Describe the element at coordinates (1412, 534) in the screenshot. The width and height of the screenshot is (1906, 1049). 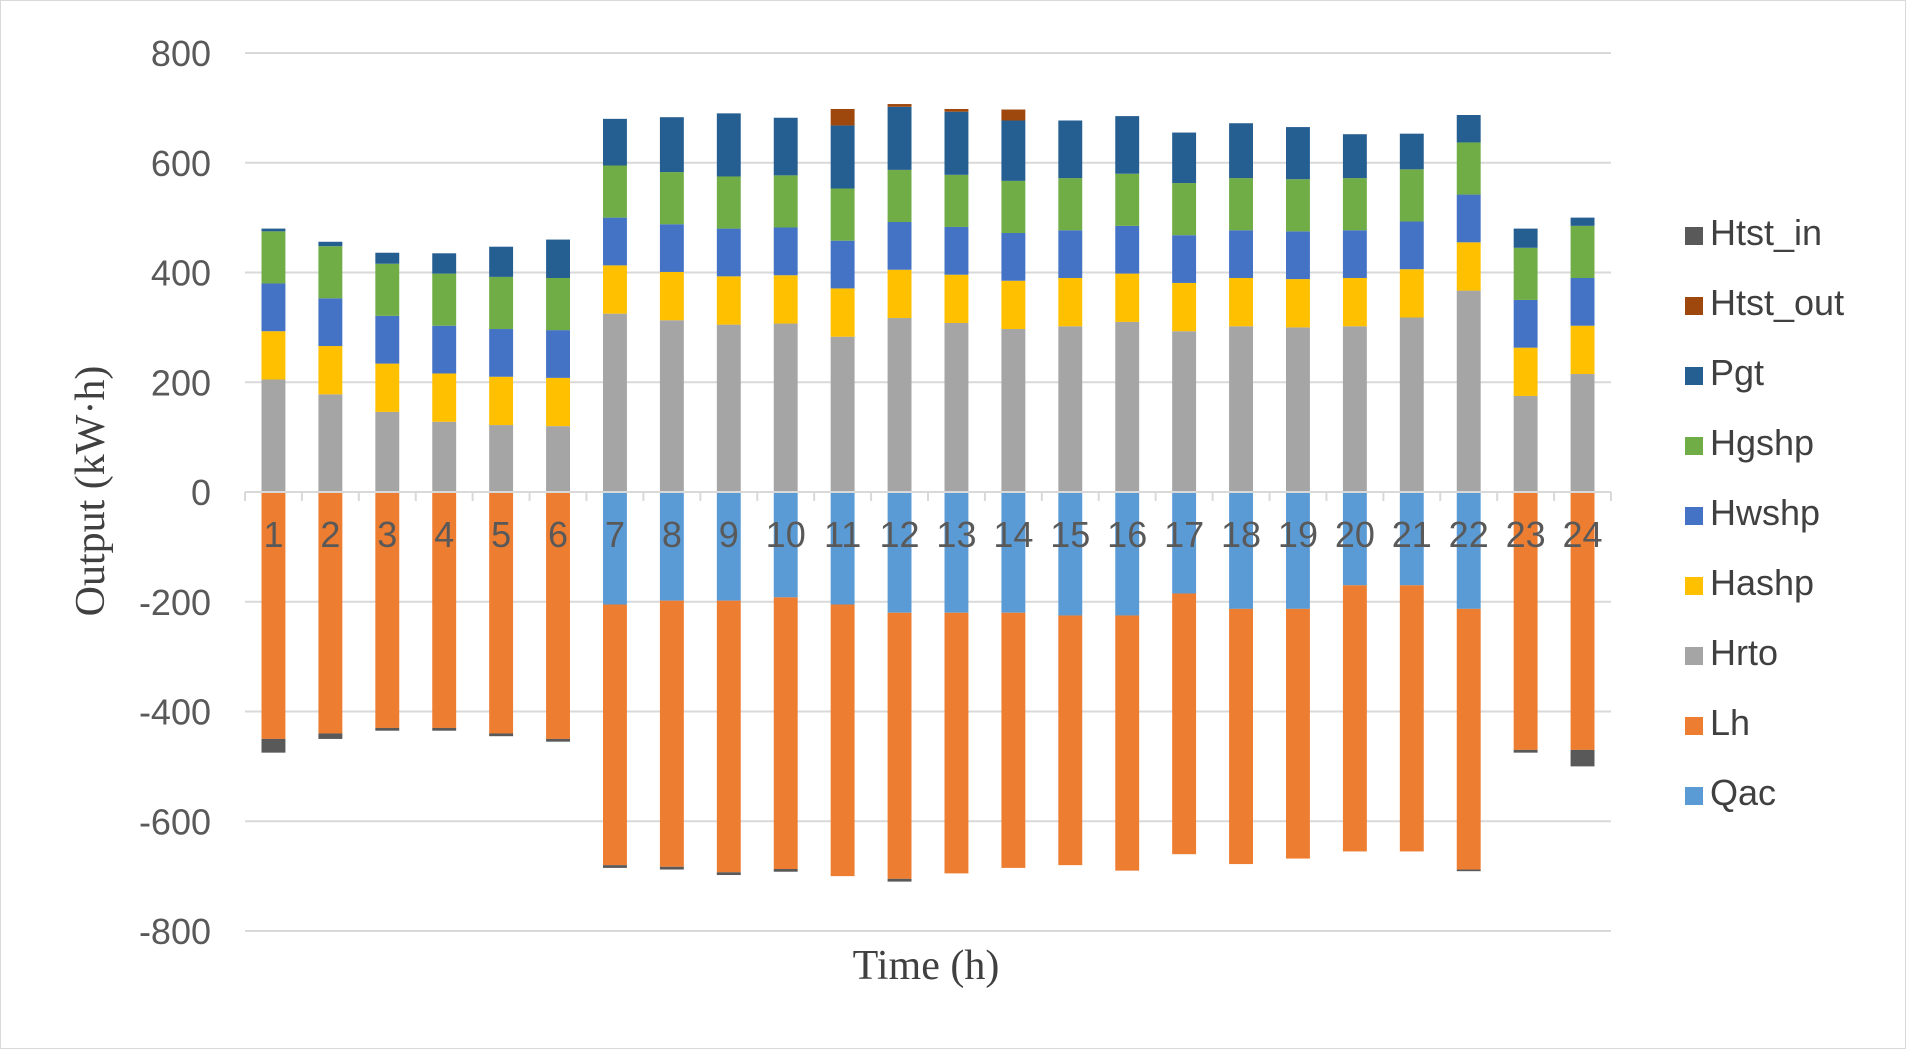
I see `x-category-label: 21` at that location.